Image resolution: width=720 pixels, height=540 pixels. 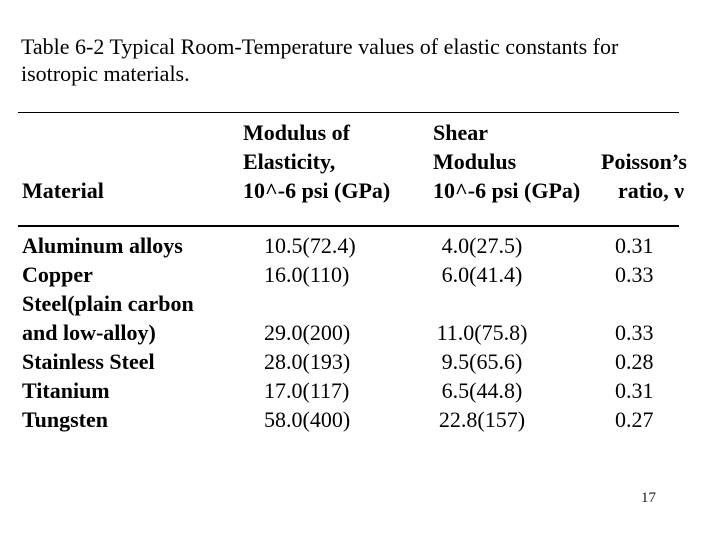 I want to click on shear-modulus-value: 11.0(75.8), so click(x=482, y=332).